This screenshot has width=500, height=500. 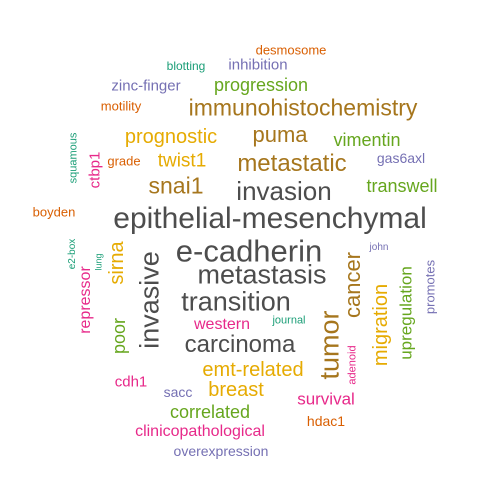 What do you see at coordinates (146, 86) in the screenshot?
I see `word-zinc-finger: zinc-finger` at bounding box center [146, 86].